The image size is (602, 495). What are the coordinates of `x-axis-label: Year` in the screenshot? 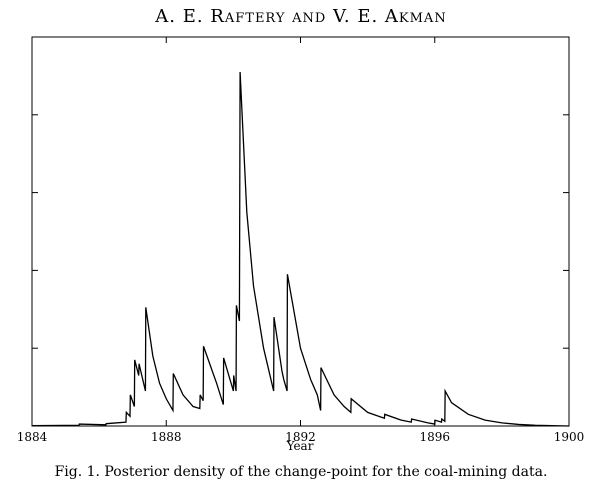 It's located at (300, 446).